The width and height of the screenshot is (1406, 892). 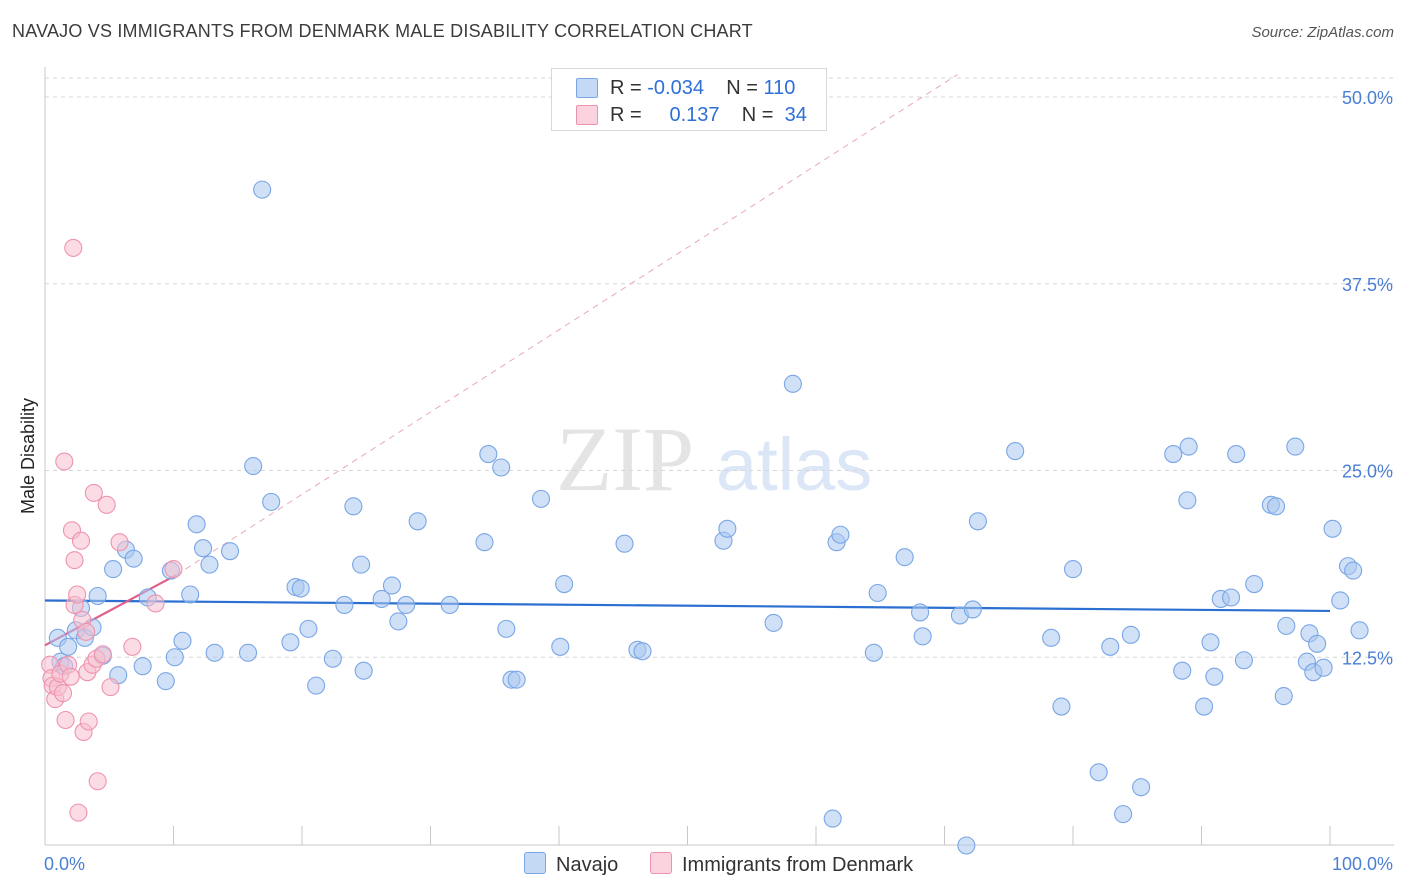 I want to click on y-tick-label: 12.5%, so click(x=1367, y=658).